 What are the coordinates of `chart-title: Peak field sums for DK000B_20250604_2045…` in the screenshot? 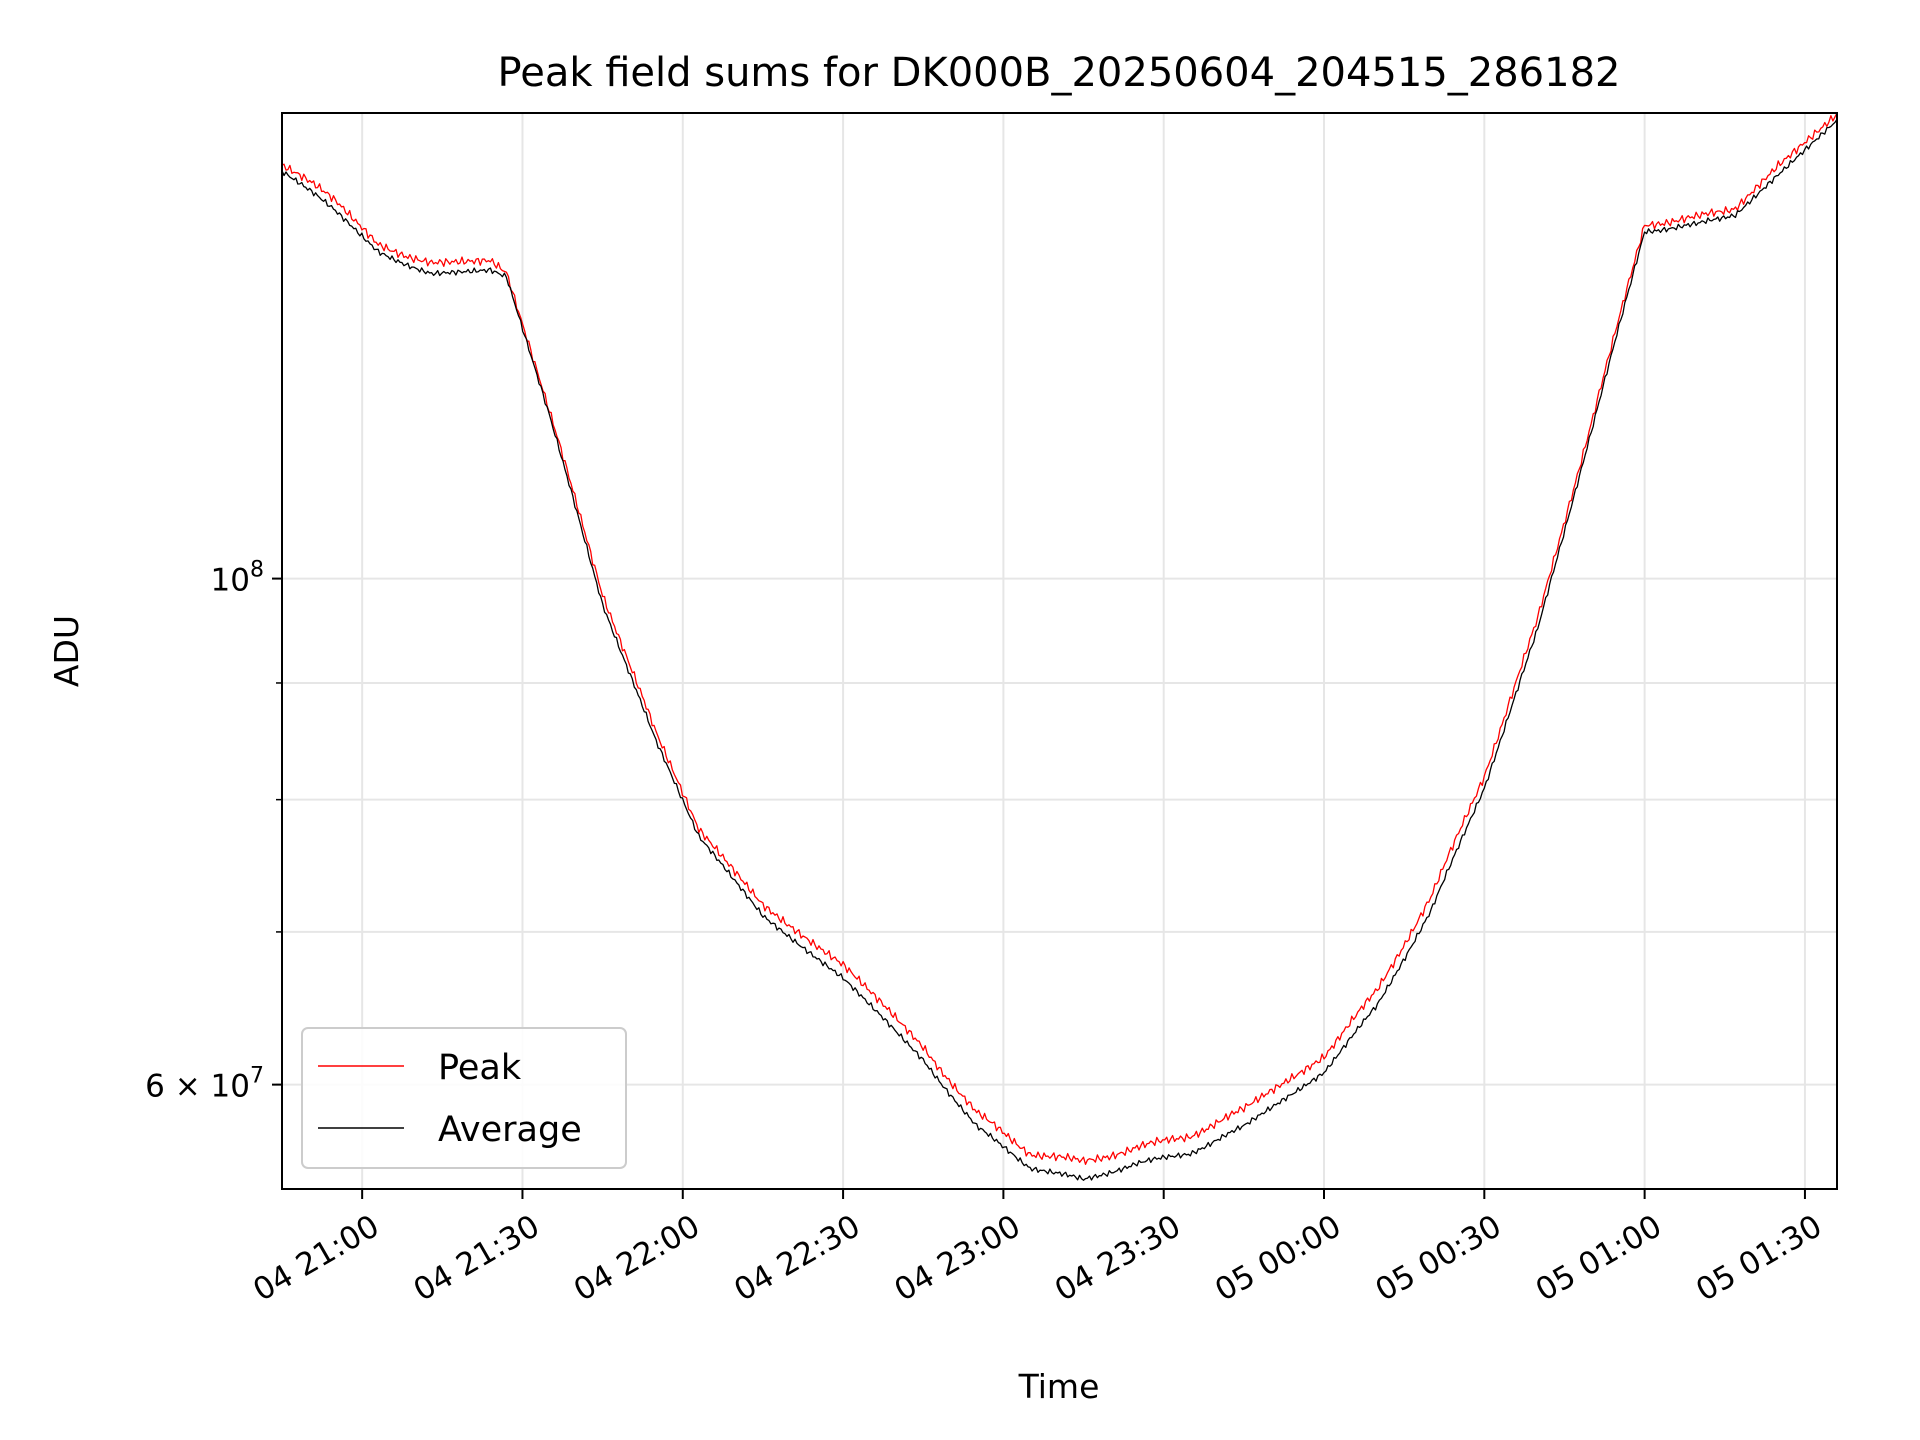 It's located at (1059, 73).